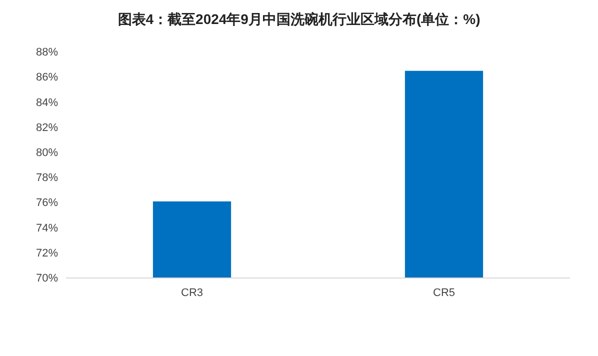 Image resolution: width=598 pixels, height=356 pixels. Describe the element at coordinates (47, 128) in the screenshot. I see `y-tick-label: 82%` at that location.